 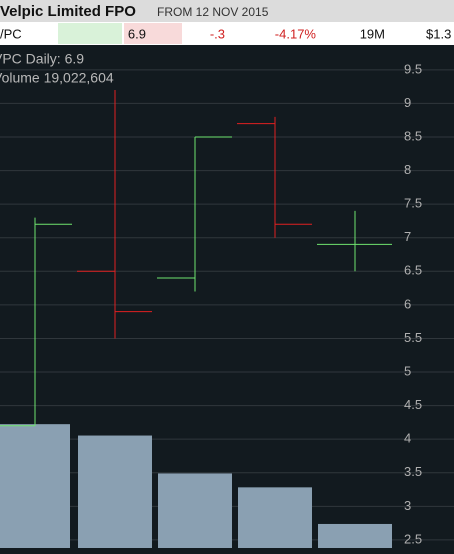 What do you see at coordinates (413, 538) in the screenshot?
I see `y-tick-label: 2.5` at bounding box center [413, 538].